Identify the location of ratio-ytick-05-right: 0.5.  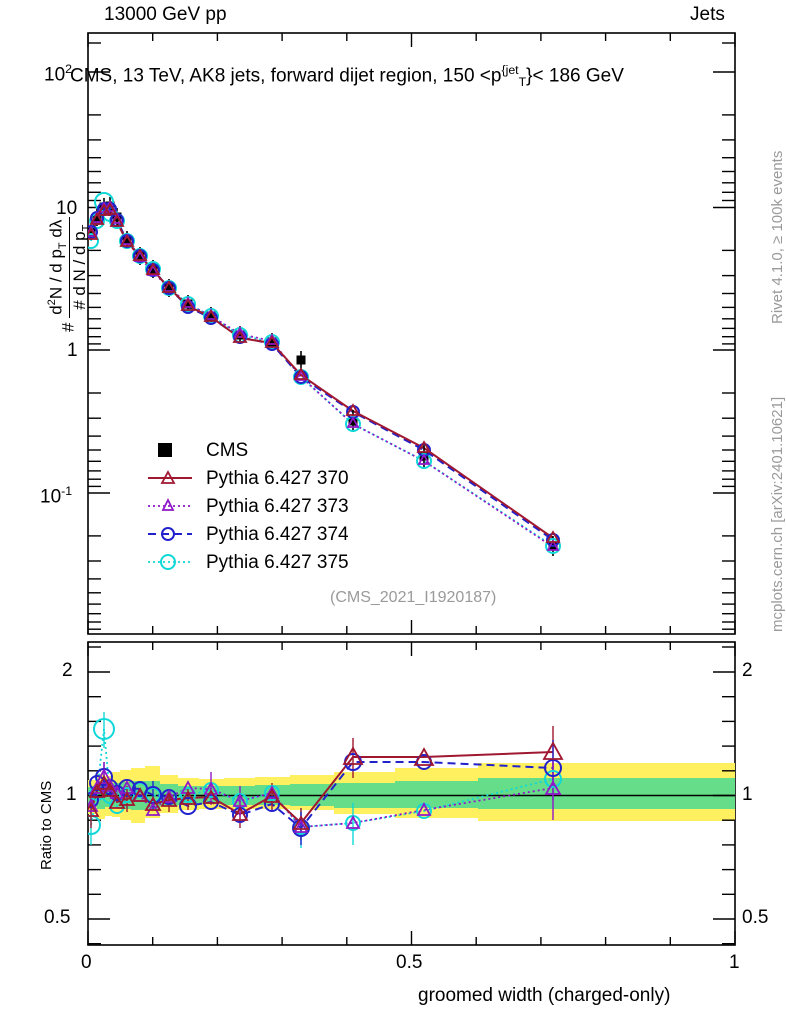
(755, 917).